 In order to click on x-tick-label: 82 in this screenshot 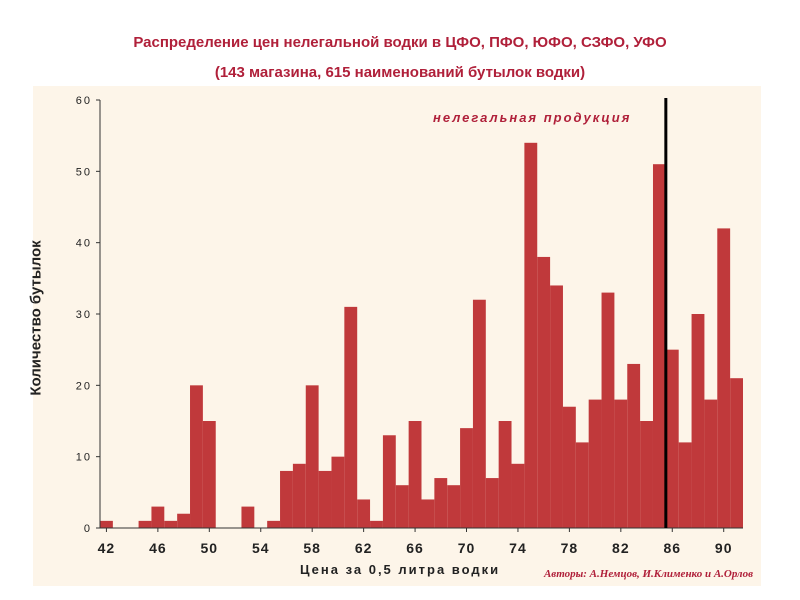, I will do `click(621, 548)`.